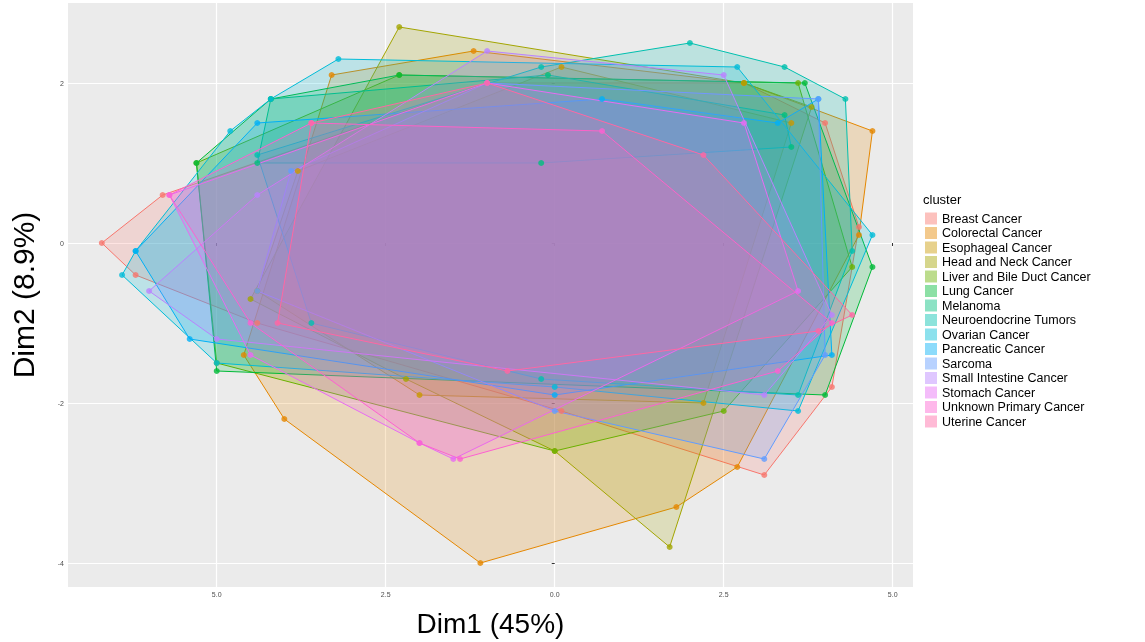 This screenshot has width=1145, height=642. I want to click on y-axis-title: Dim2 (8.9%), so click(23, 295).